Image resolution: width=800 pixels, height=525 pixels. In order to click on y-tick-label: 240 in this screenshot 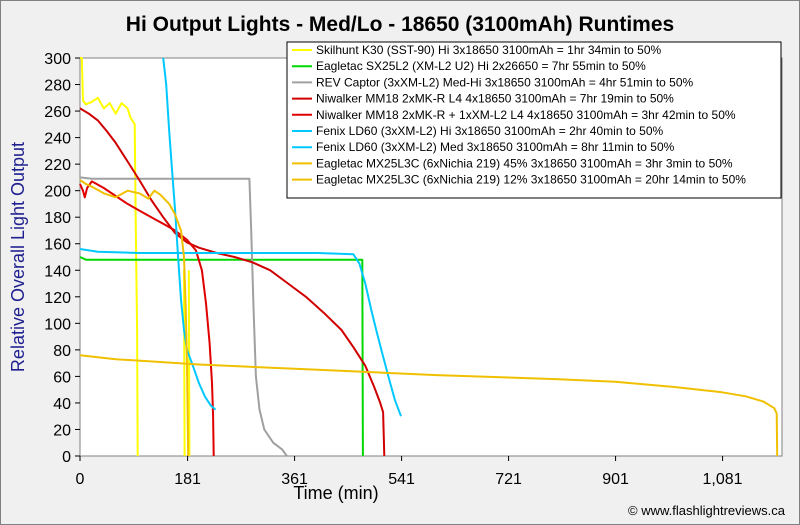, I will do `click(57, 139)`.